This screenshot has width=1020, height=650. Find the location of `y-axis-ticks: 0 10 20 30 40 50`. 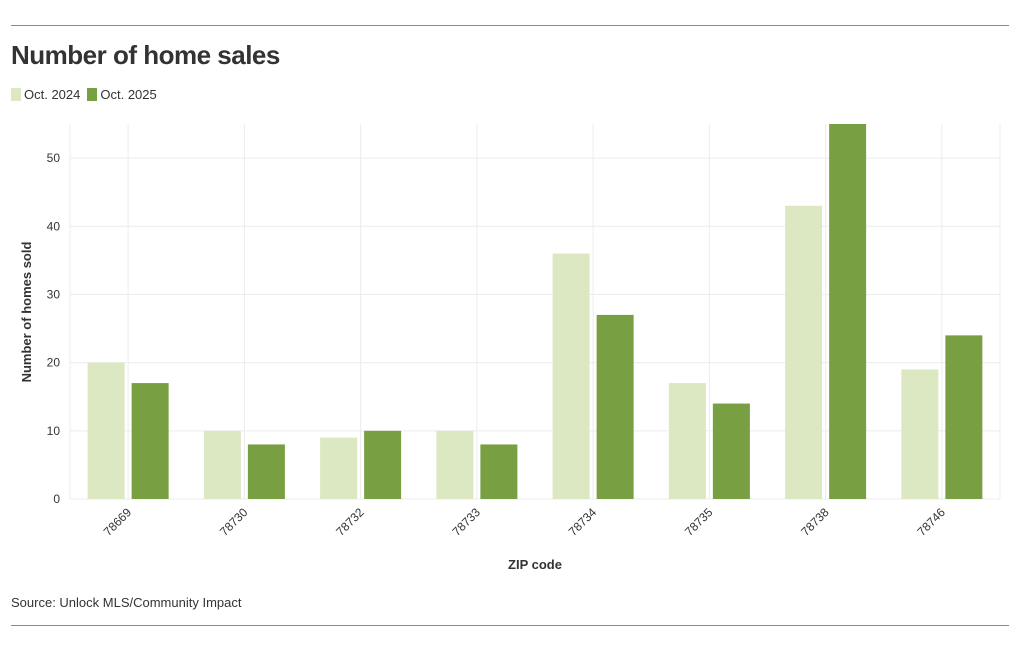

y-axis-ticks: 0 10 20 30 40 50 is located at coordinates (54, 328).